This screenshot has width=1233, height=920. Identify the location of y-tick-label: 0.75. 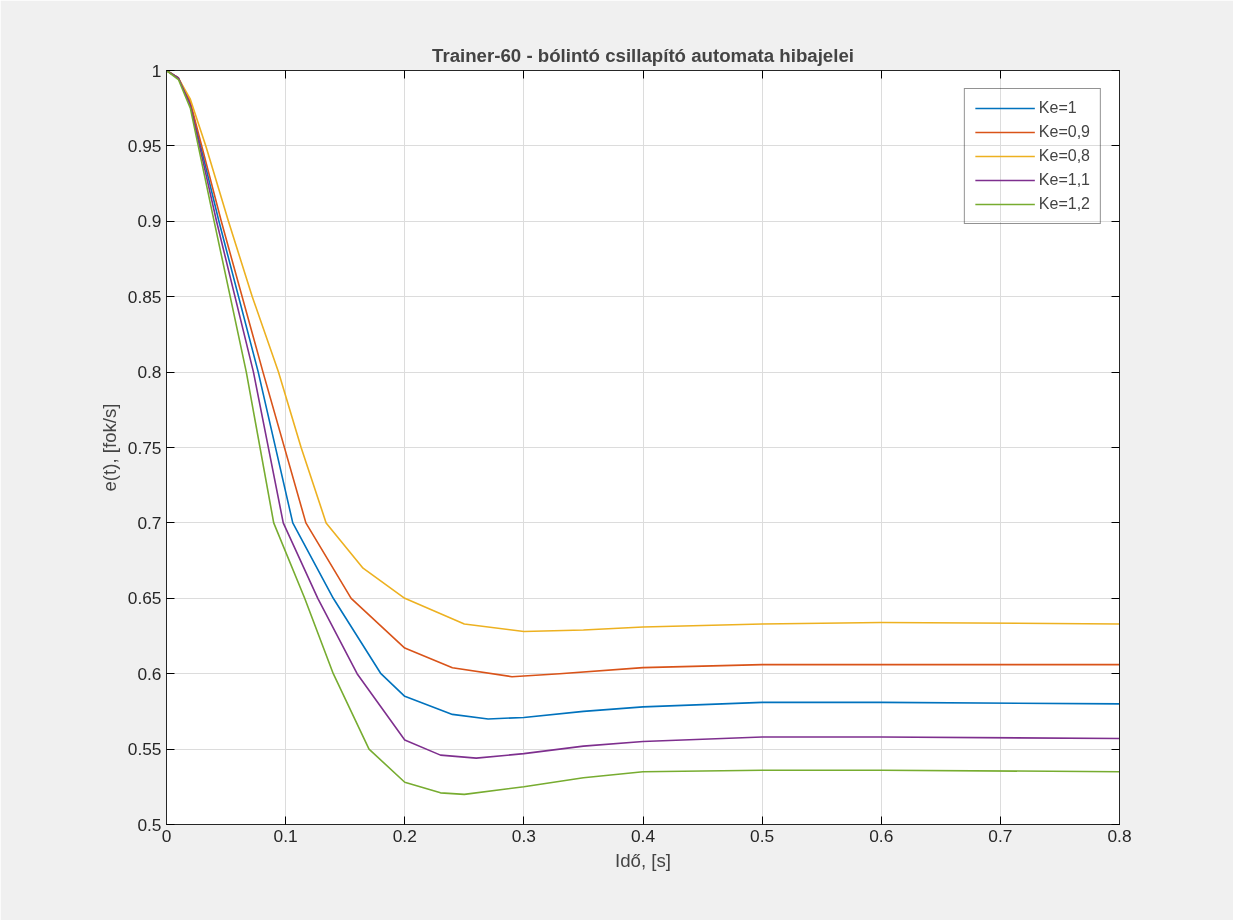
(144, 447).